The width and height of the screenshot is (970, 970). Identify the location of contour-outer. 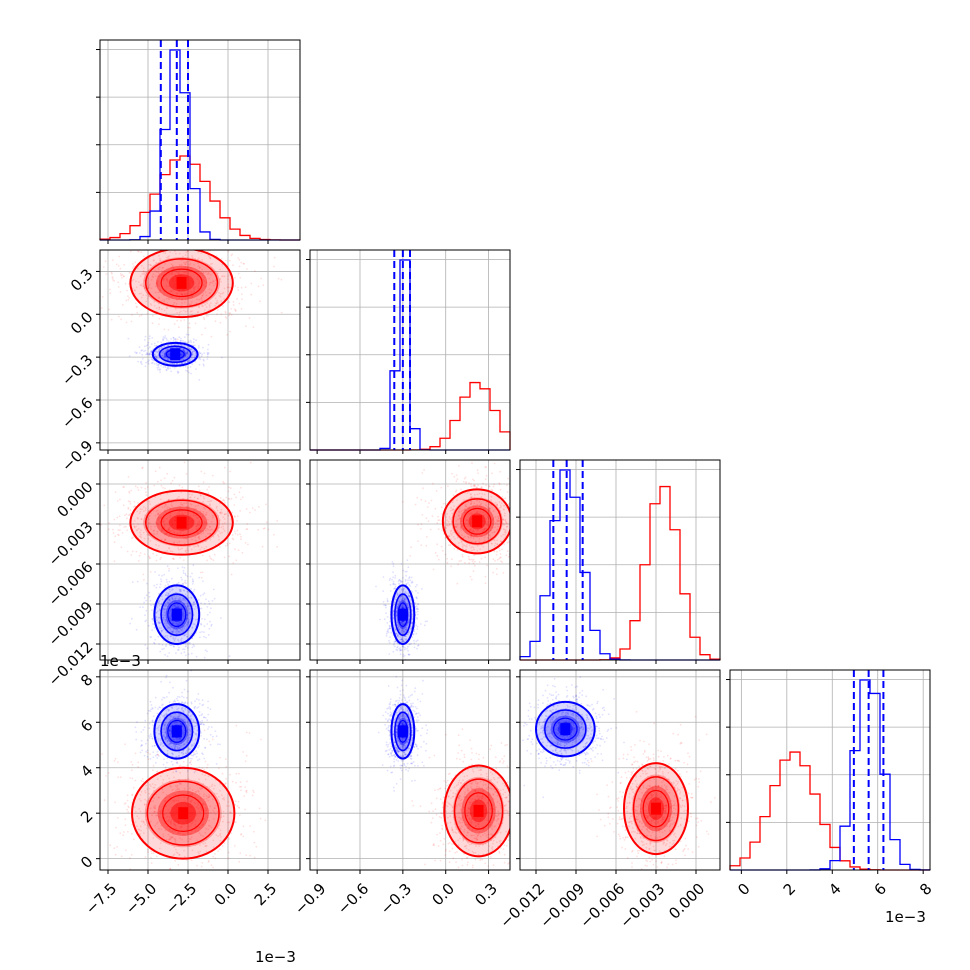
(475, 521).